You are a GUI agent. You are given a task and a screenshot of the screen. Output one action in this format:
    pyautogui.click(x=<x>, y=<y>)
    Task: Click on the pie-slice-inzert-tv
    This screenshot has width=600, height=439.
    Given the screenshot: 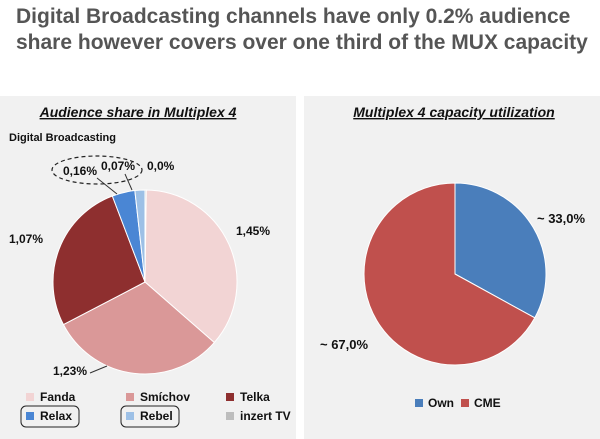 What is the action you would take?
    pyautogui.click(x=145, y=236)
    